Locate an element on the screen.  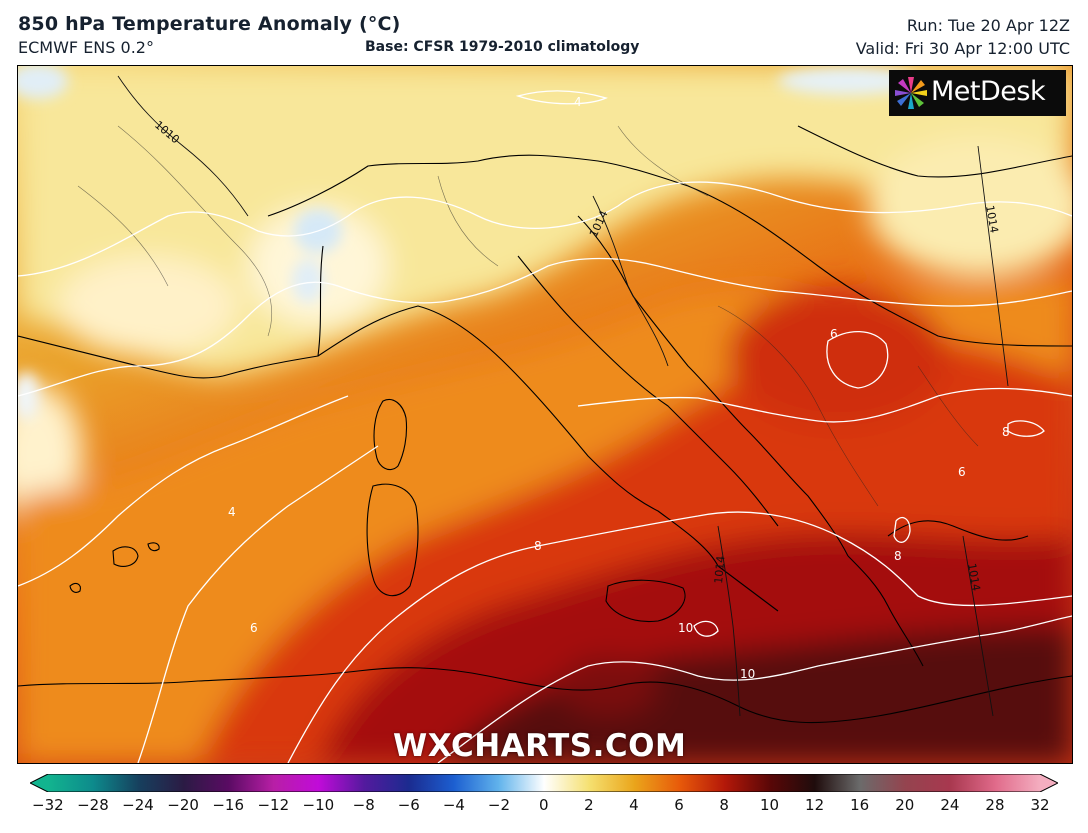
metdesk-pinwheel-icon is located at coordinates (911, 93).